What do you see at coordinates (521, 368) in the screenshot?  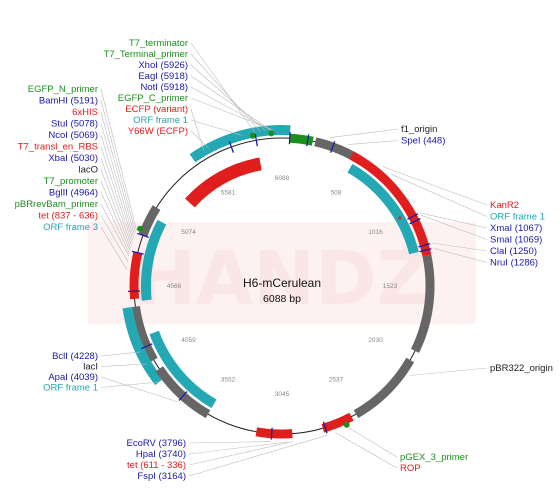 I see `feature-label: pBR322_origin` at bounding box center [521, 368].